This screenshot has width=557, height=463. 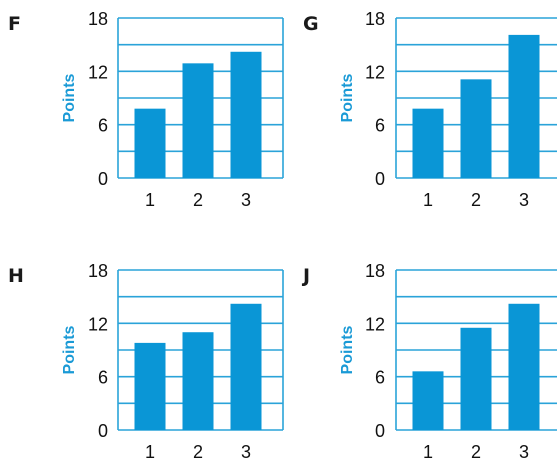 I want to click on panel-label: H, so click(x=16, y=276).